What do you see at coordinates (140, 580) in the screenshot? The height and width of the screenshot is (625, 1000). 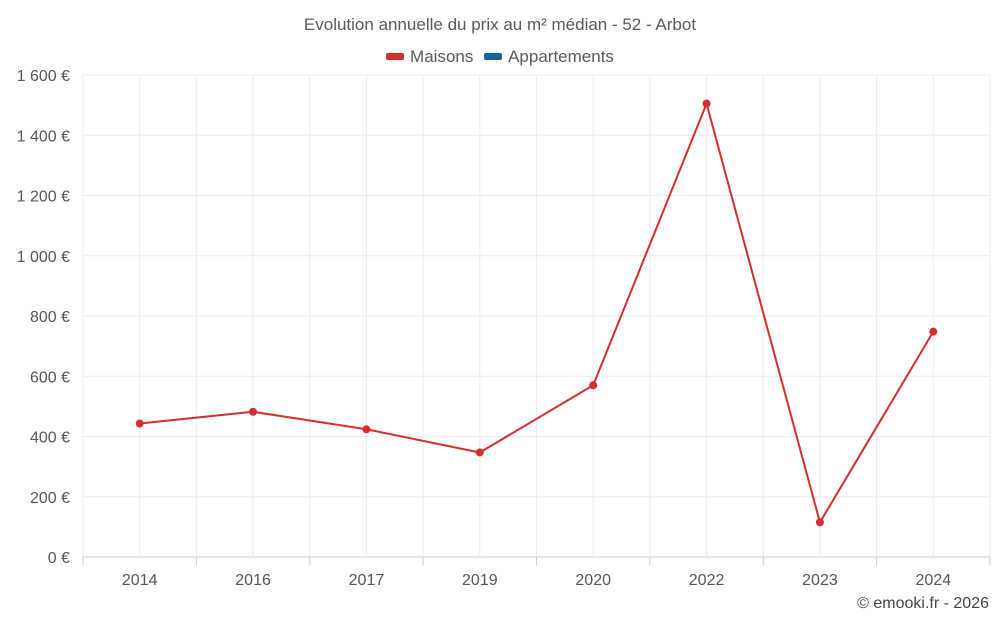 I see `x-tick-label: 2014` at bounding box center [140, 580].